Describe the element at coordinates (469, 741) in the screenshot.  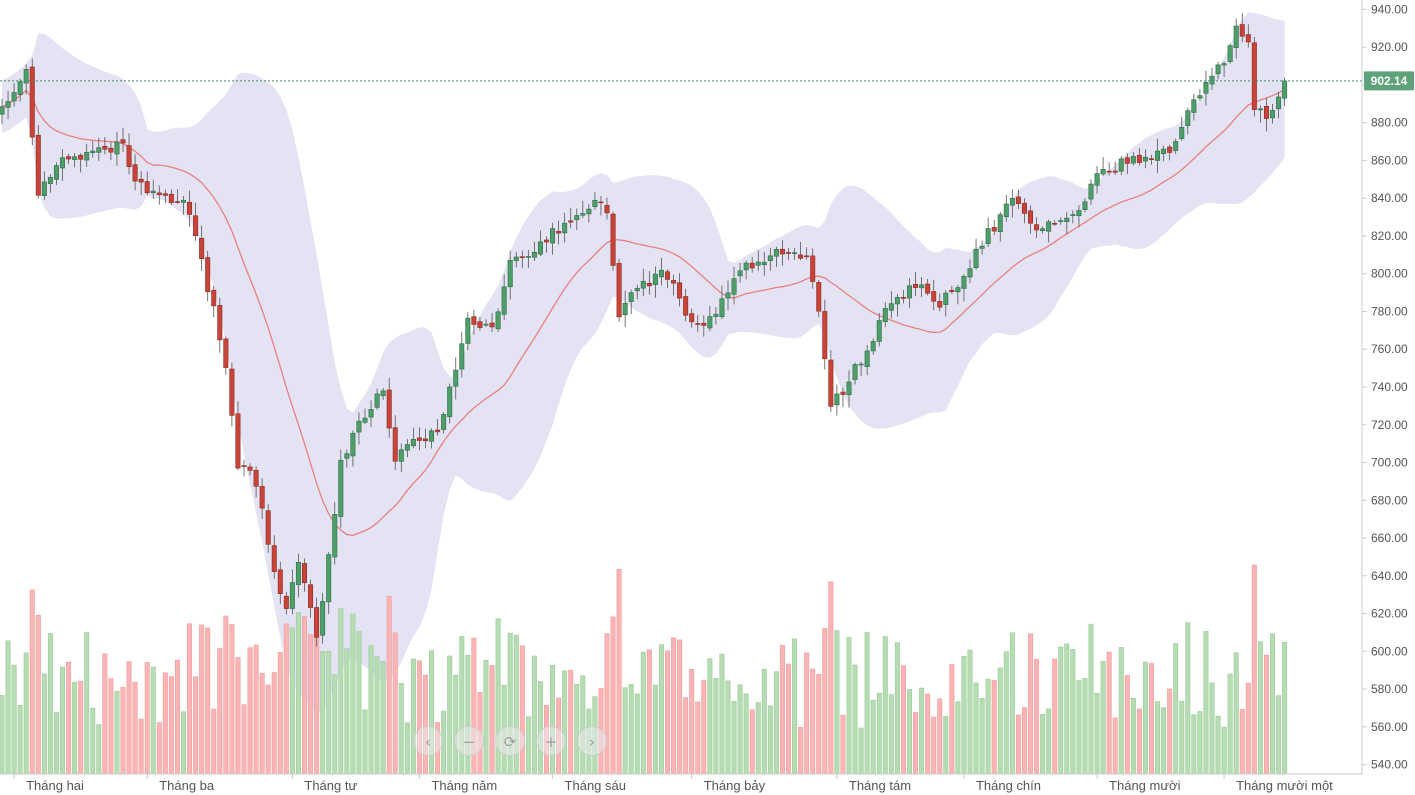
I see `zoom-out-button: −` at that location.